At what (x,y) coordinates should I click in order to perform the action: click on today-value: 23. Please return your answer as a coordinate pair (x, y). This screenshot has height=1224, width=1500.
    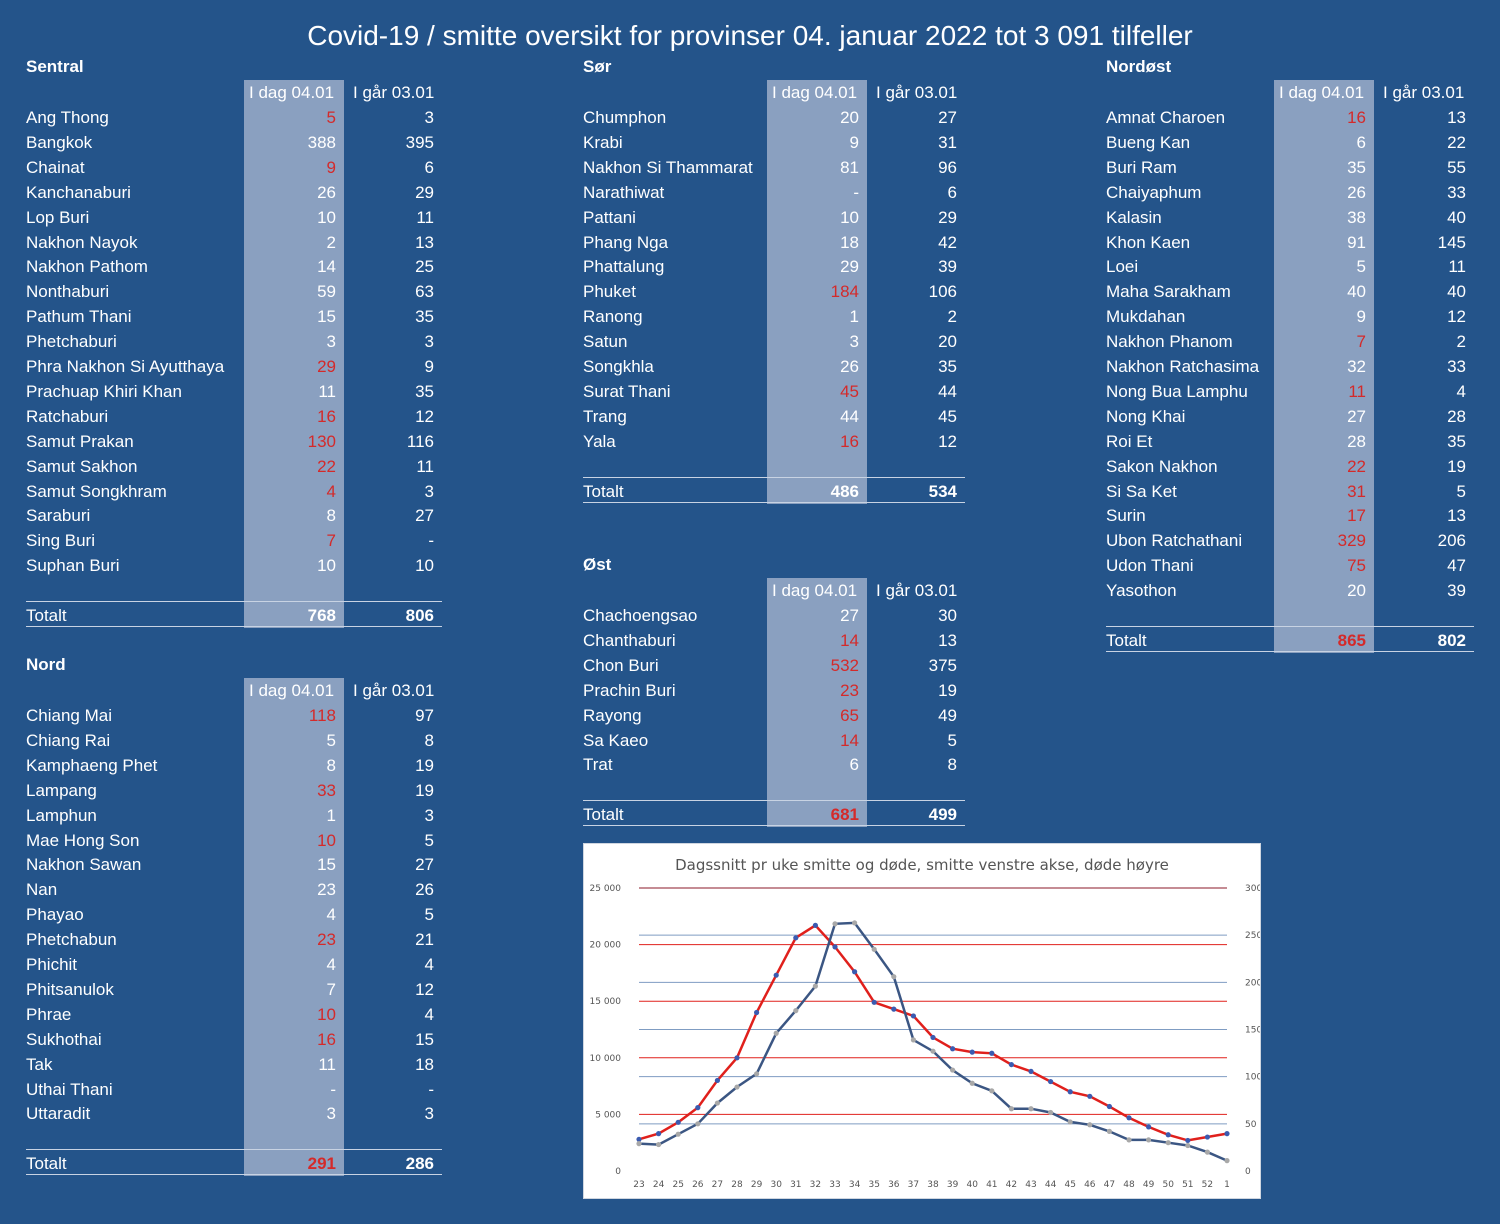
    Looking at the image, I should click on (326, 940).